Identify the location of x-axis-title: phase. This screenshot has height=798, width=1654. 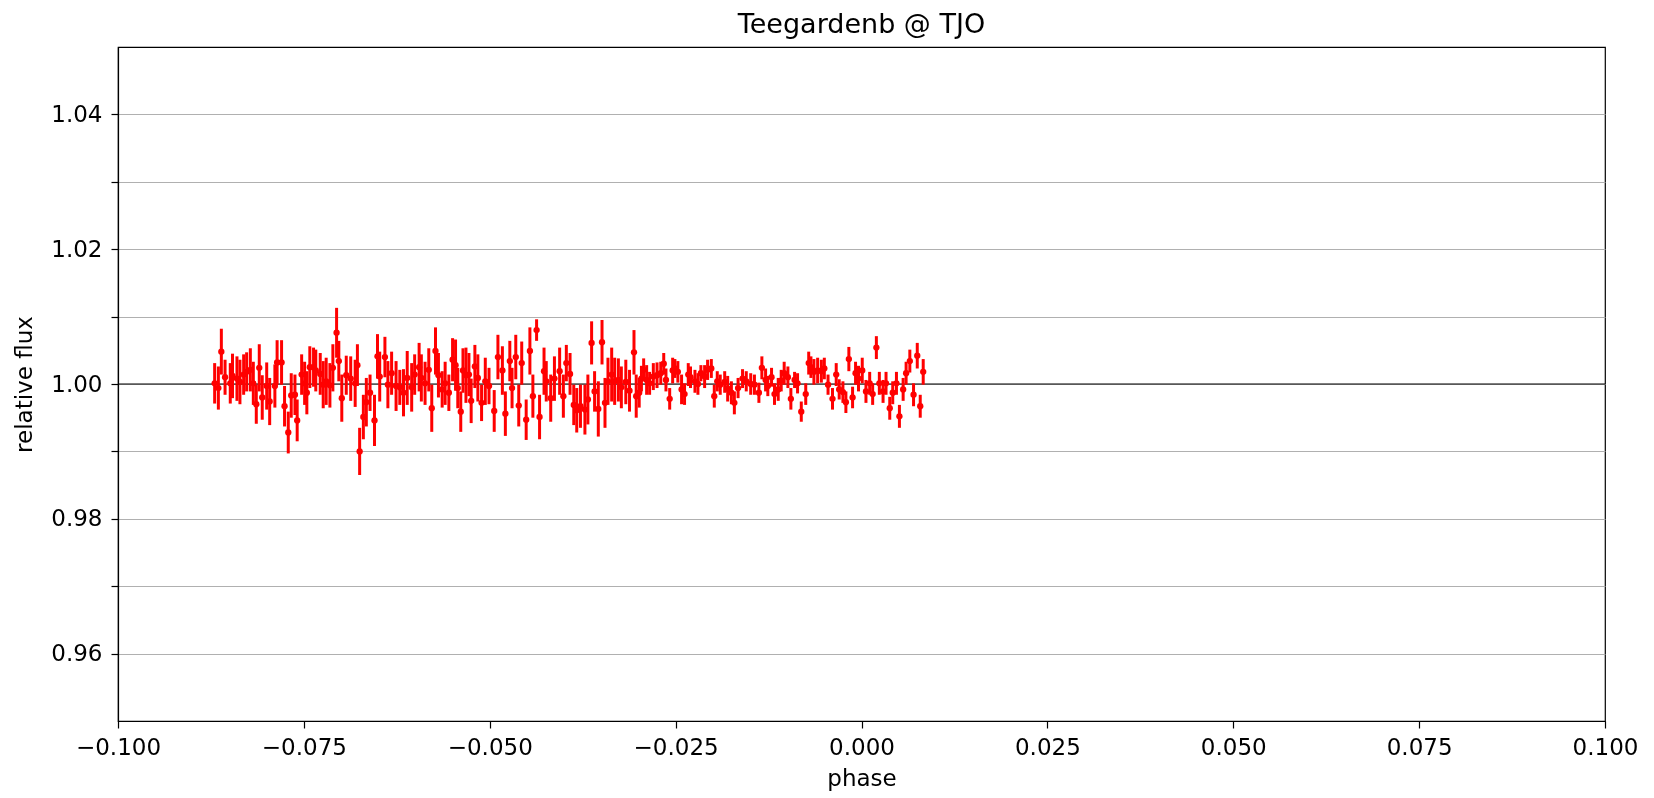
(862, 777).